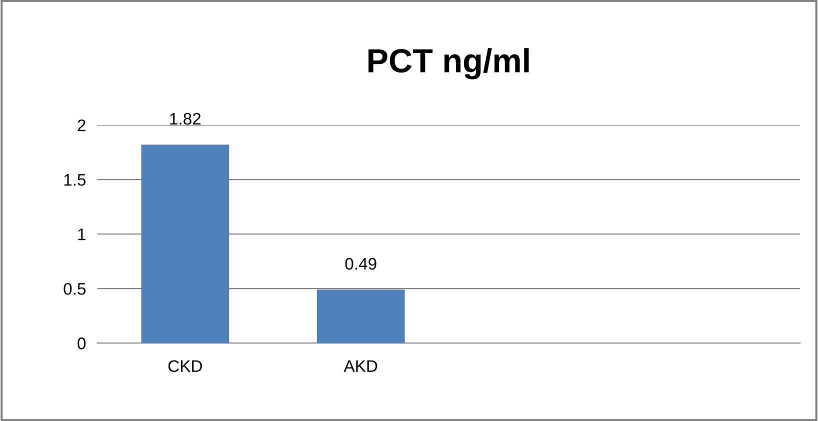 The width and height of the screenshot is (818, 421). I want to click on y-tick-label: 2, so click(82, 125).